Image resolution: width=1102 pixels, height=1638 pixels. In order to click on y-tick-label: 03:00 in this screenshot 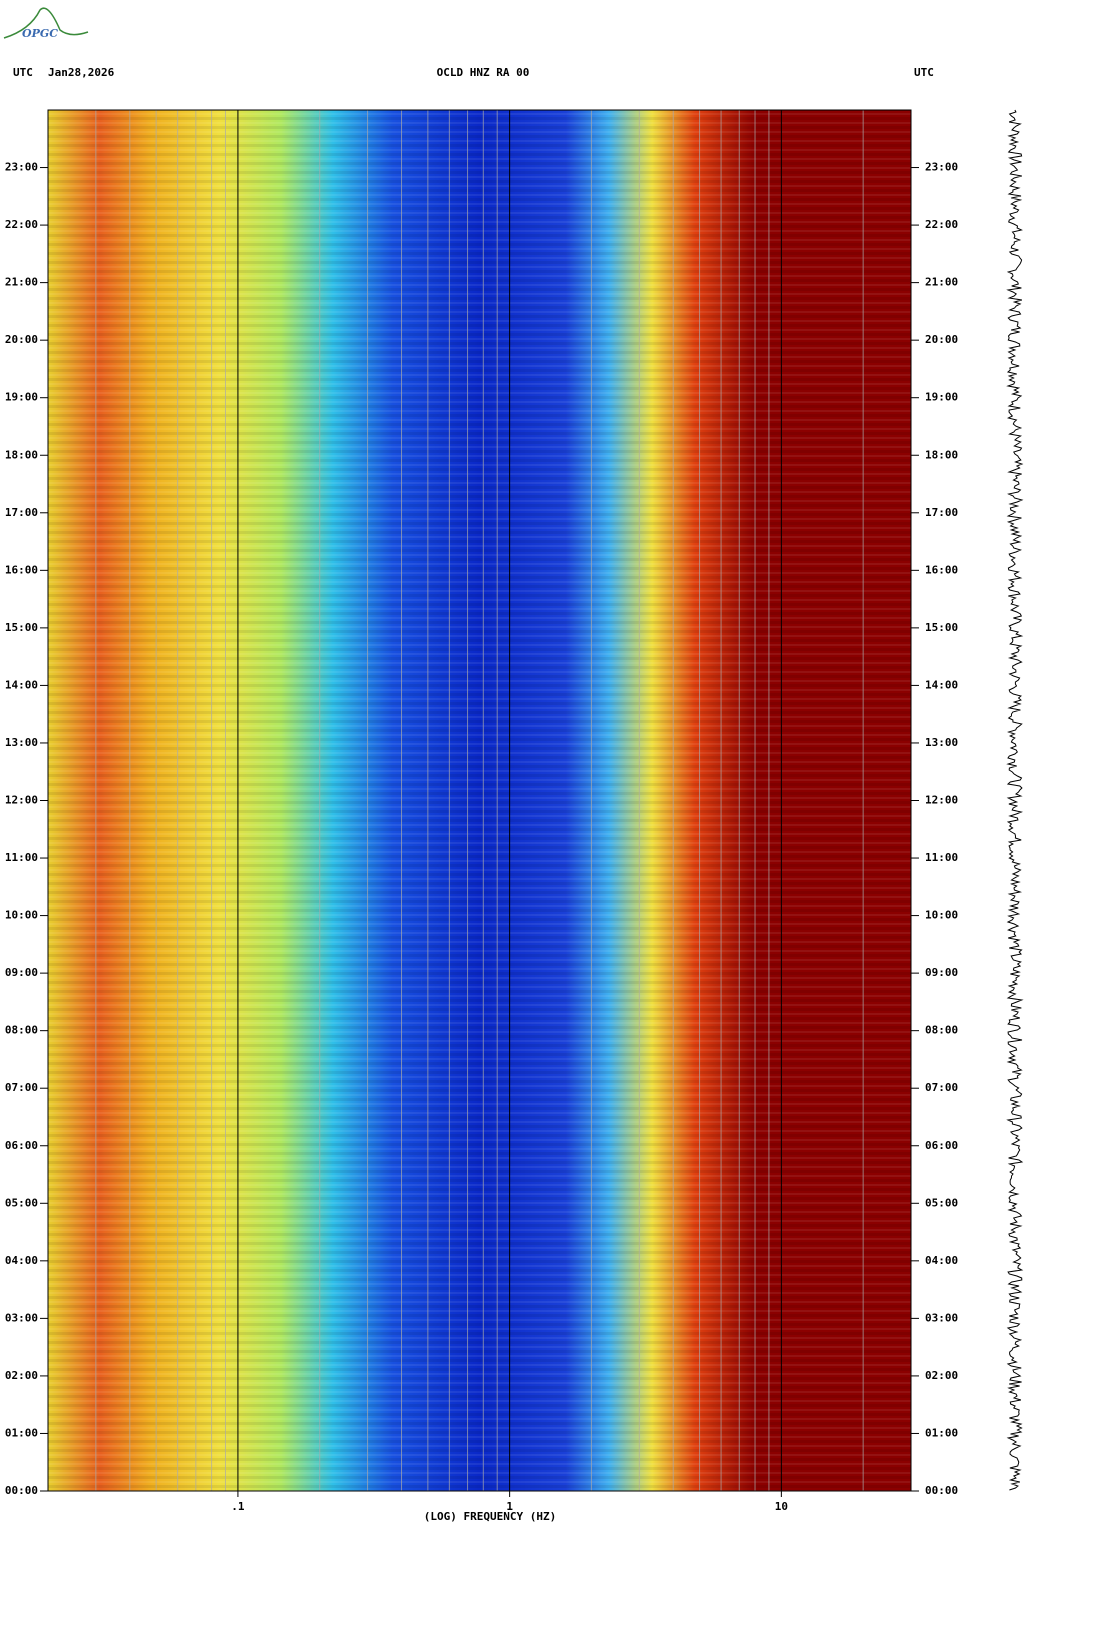, I will do `click(21, 1317)`.